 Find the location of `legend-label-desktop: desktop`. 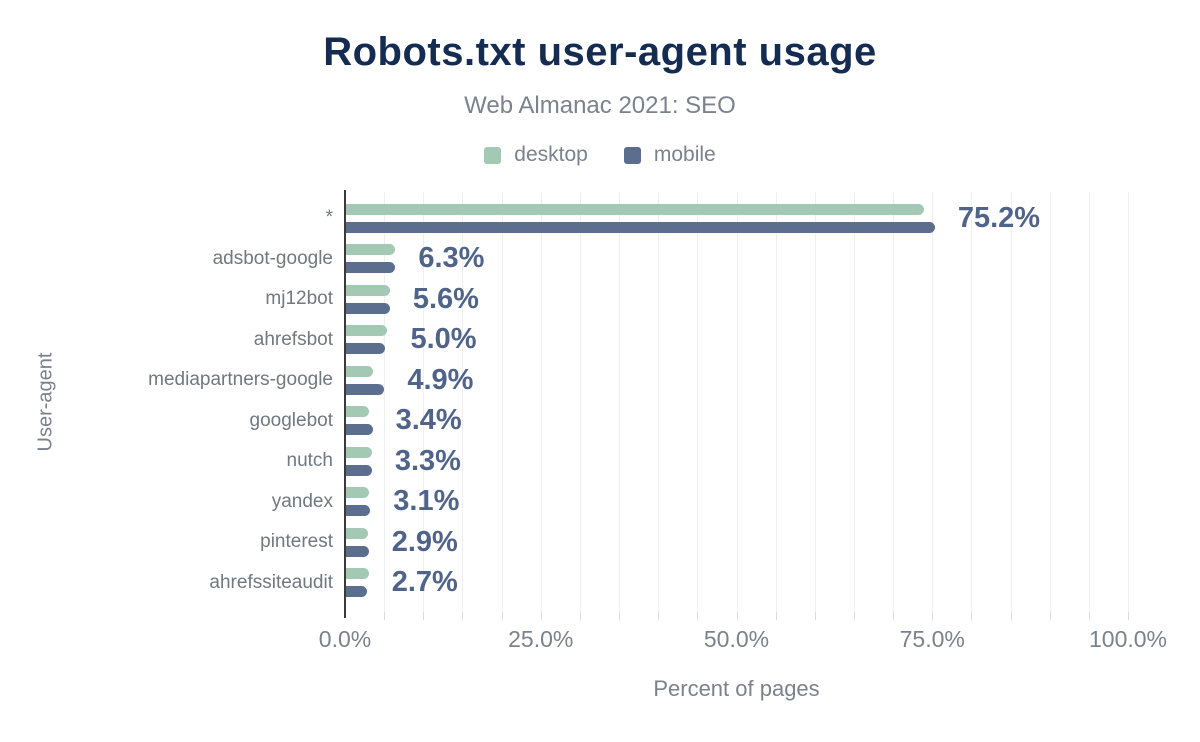

legend-label-desktop: desktop is located at coordinates (551, 154).